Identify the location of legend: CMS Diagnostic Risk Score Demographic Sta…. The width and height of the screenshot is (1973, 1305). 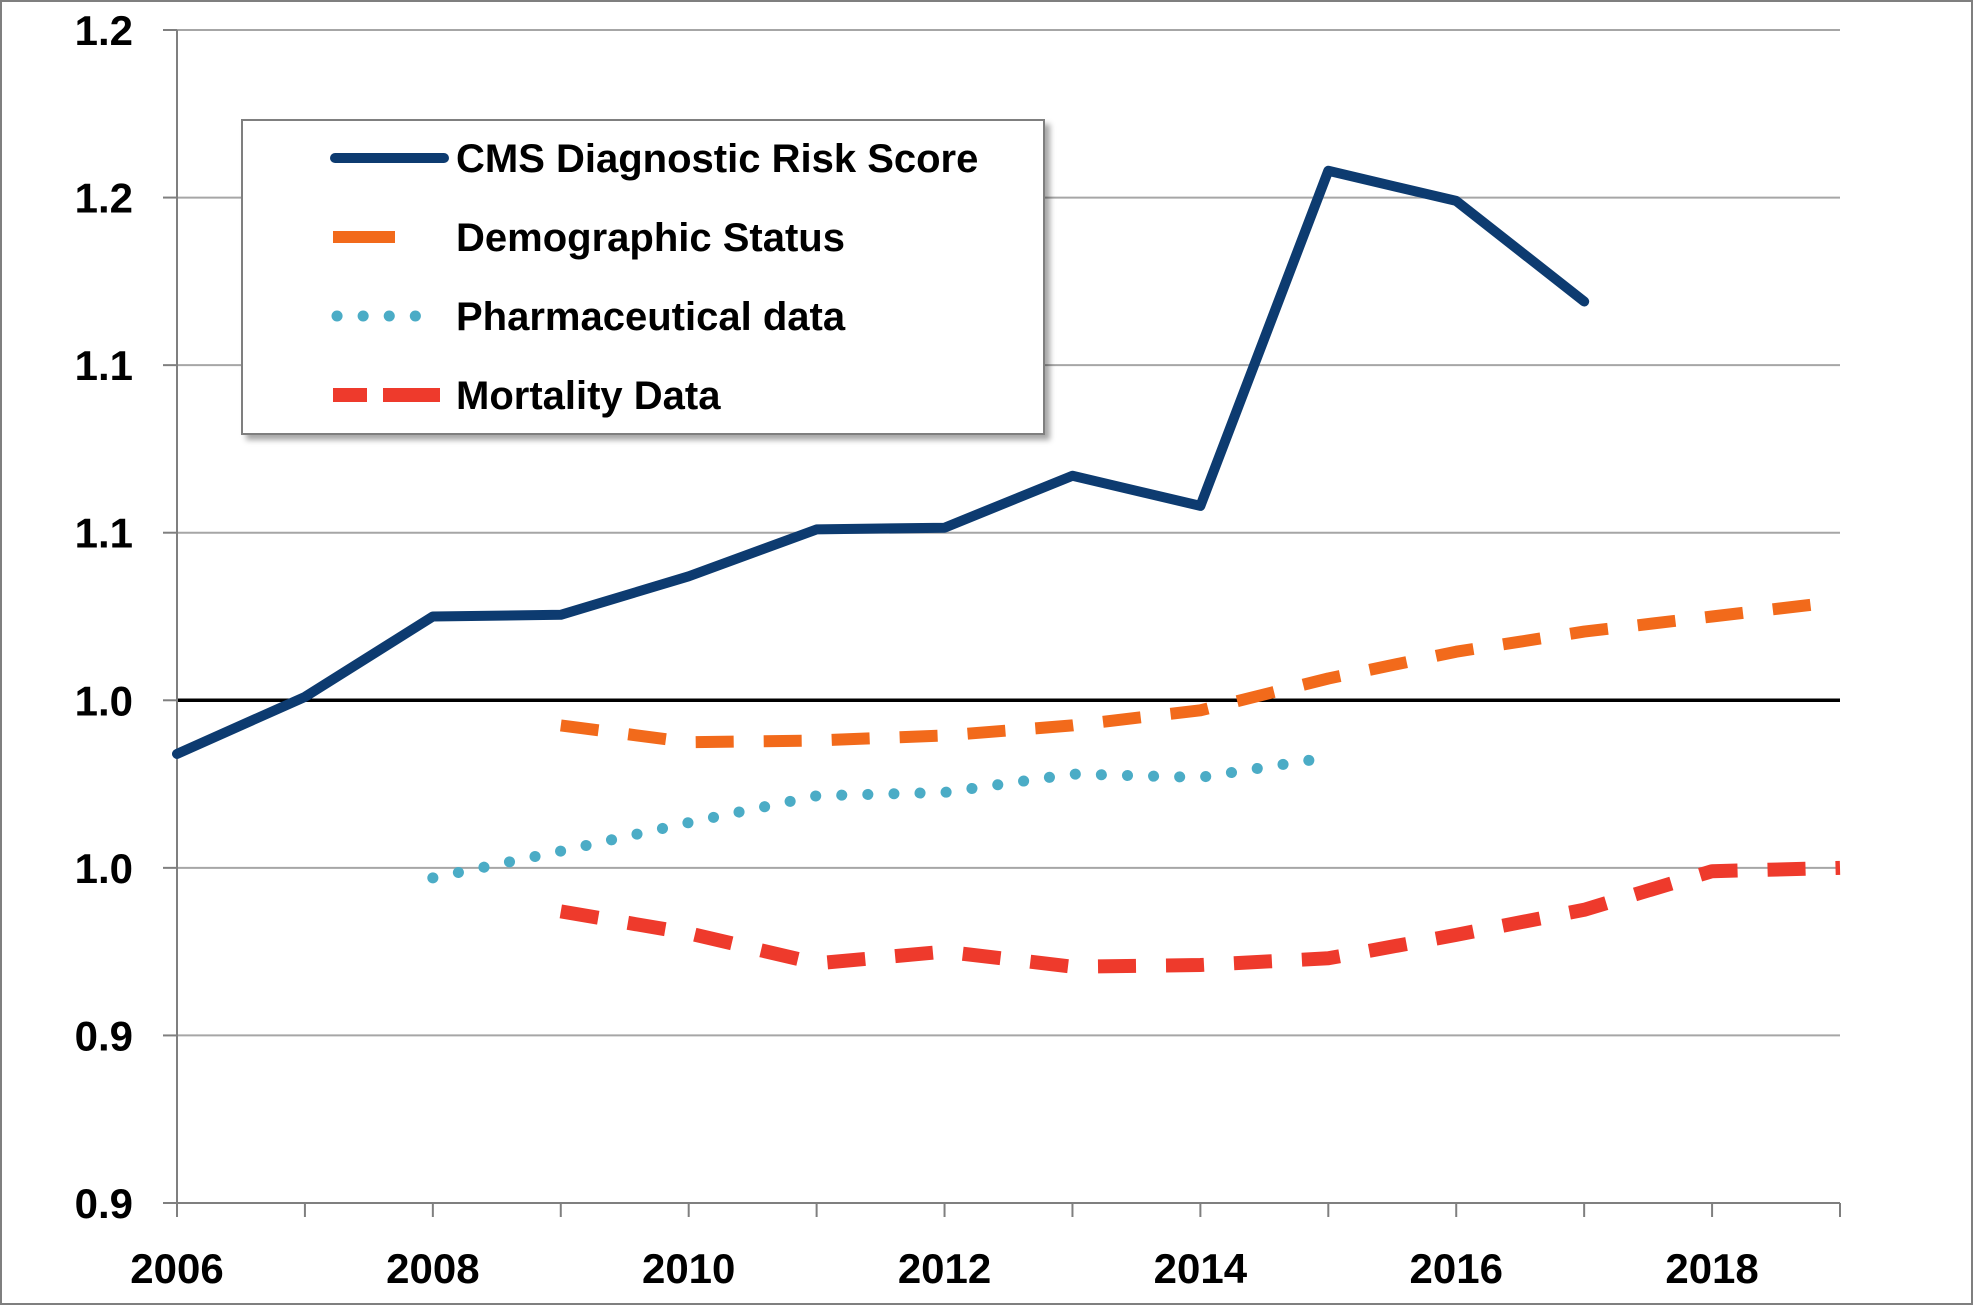
(643, 277).